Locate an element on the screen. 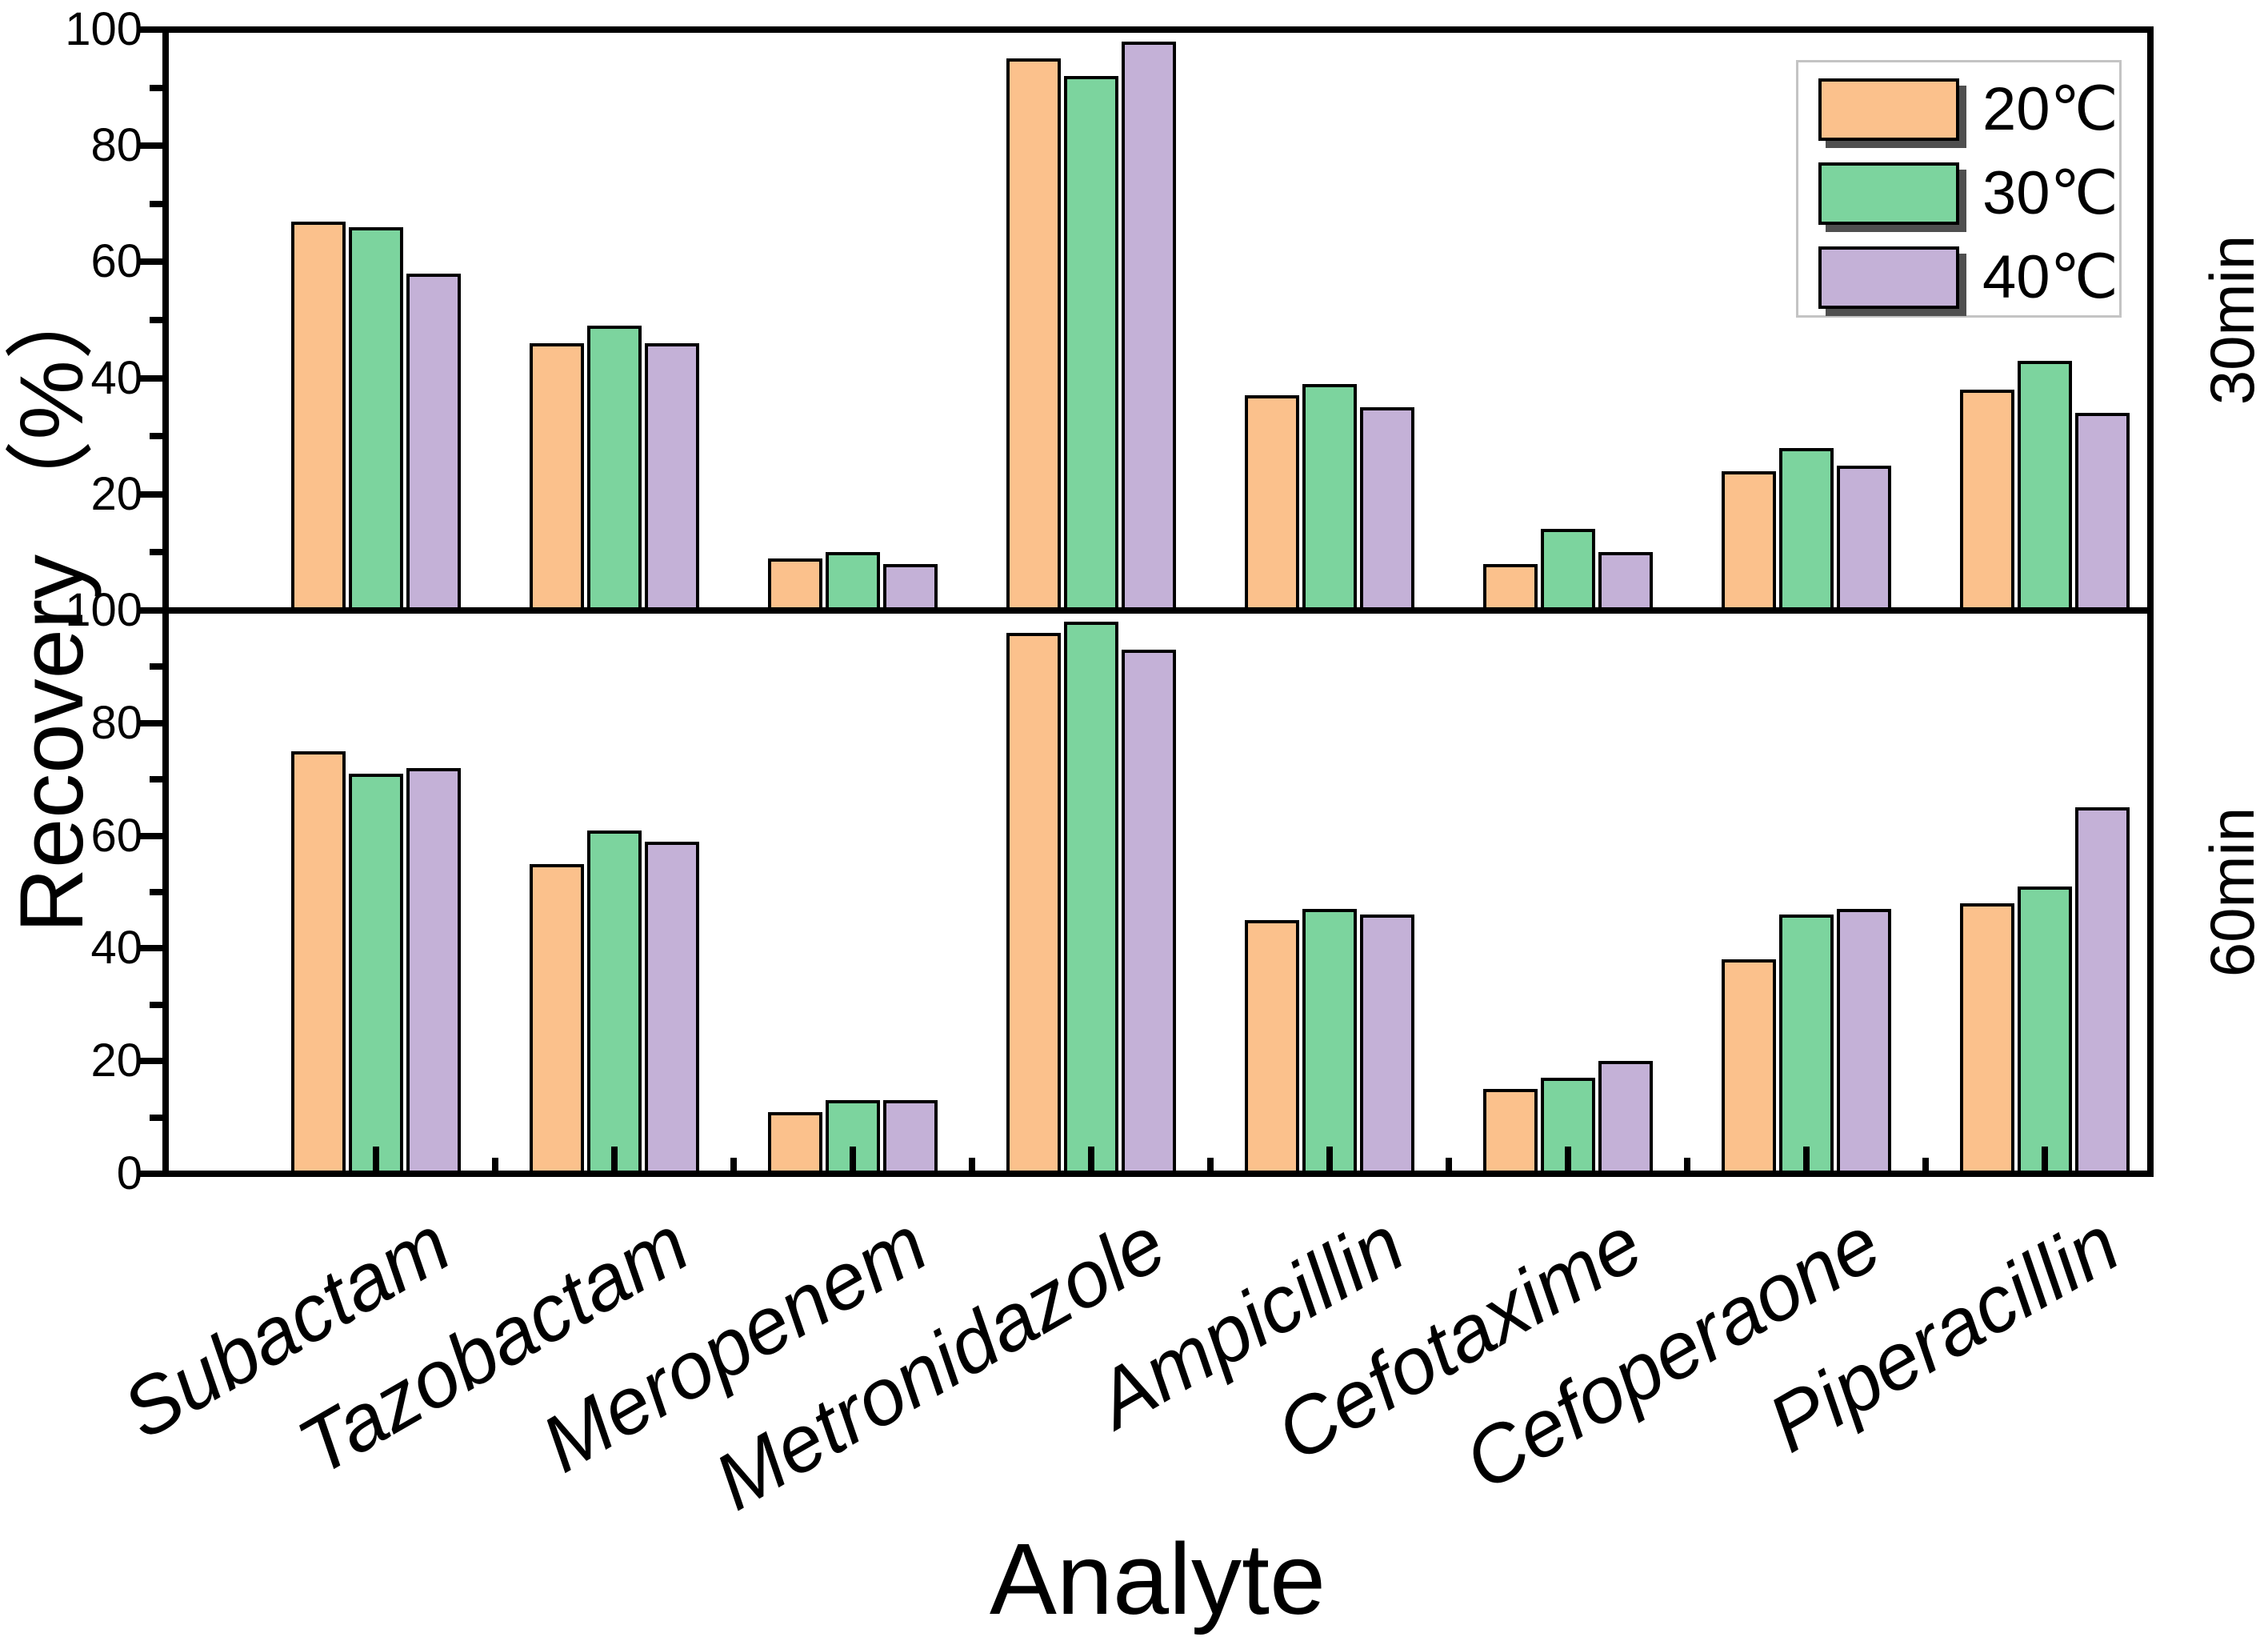 The width and height of the screenshot is (2268, 1641). legend-label-40℃: 40℃ is located at coordinates (2050, 277).